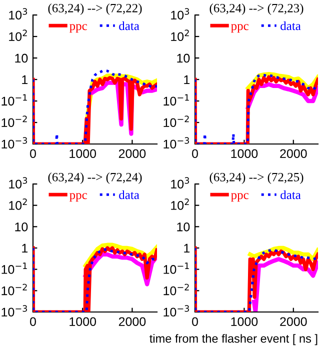 The width and height of the screenshot is (320, 350). I want to click on chart-title: (63,24) --> (72,24), so click(95, 178).